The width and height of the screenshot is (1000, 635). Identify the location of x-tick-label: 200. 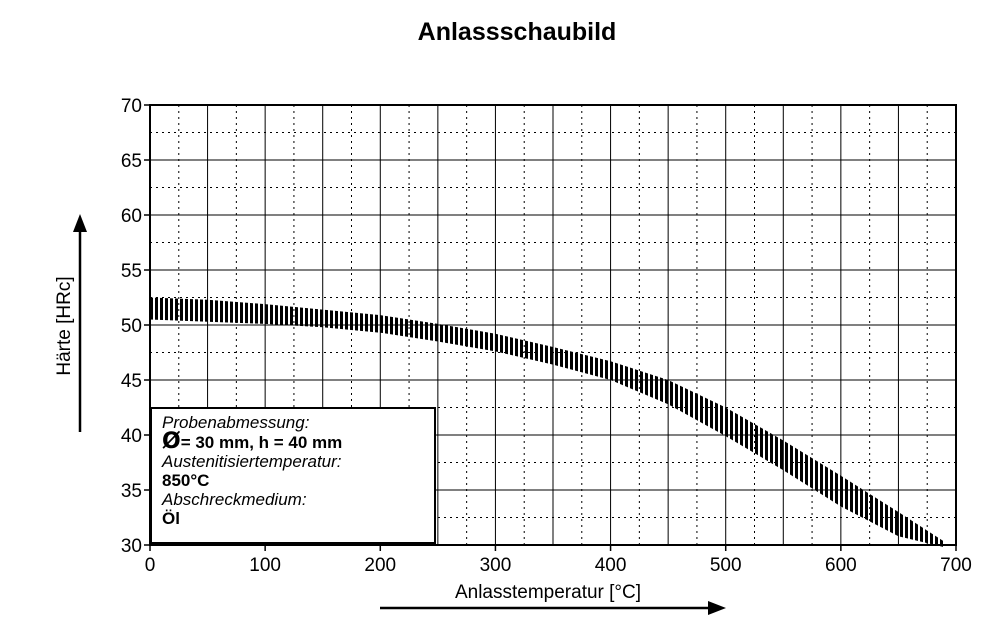
(380, 565).